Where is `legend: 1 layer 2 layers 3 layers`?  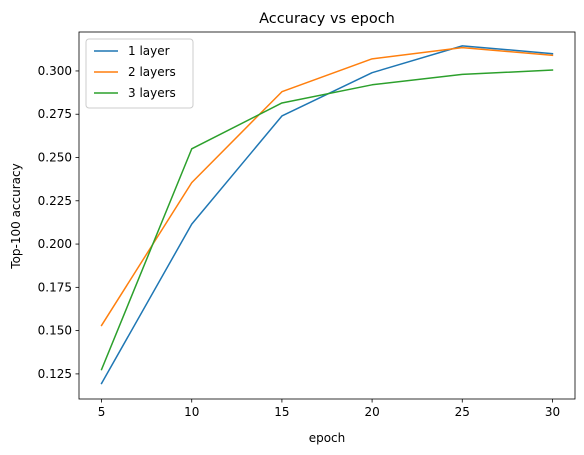
legend: 1 layer 2 layers 3 layers is located at coordinates (139, 73).